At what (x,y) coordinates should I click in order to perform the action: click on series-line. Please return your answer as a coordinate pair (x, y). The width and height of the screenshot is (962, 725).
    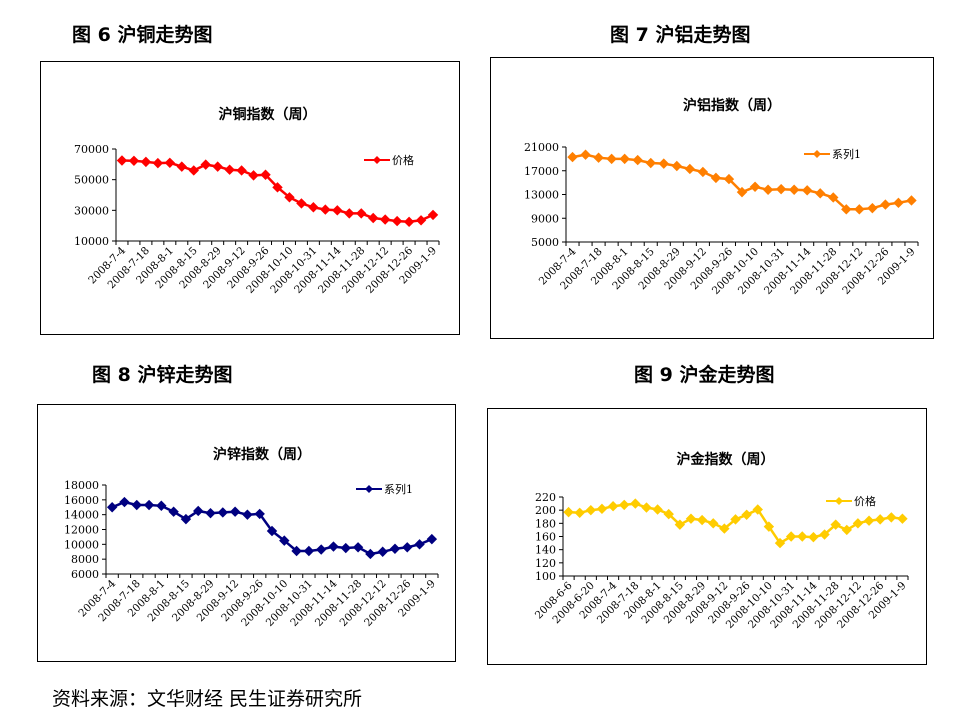
    Looking at the image, I should click on (742, 182).